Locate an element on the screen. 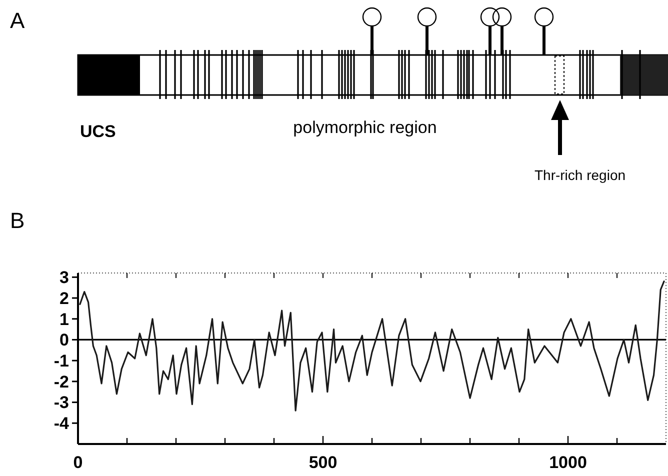 The width and height of the screenshot is (668, 476). text: Thr-rich region is located at coordinates (580, 175).